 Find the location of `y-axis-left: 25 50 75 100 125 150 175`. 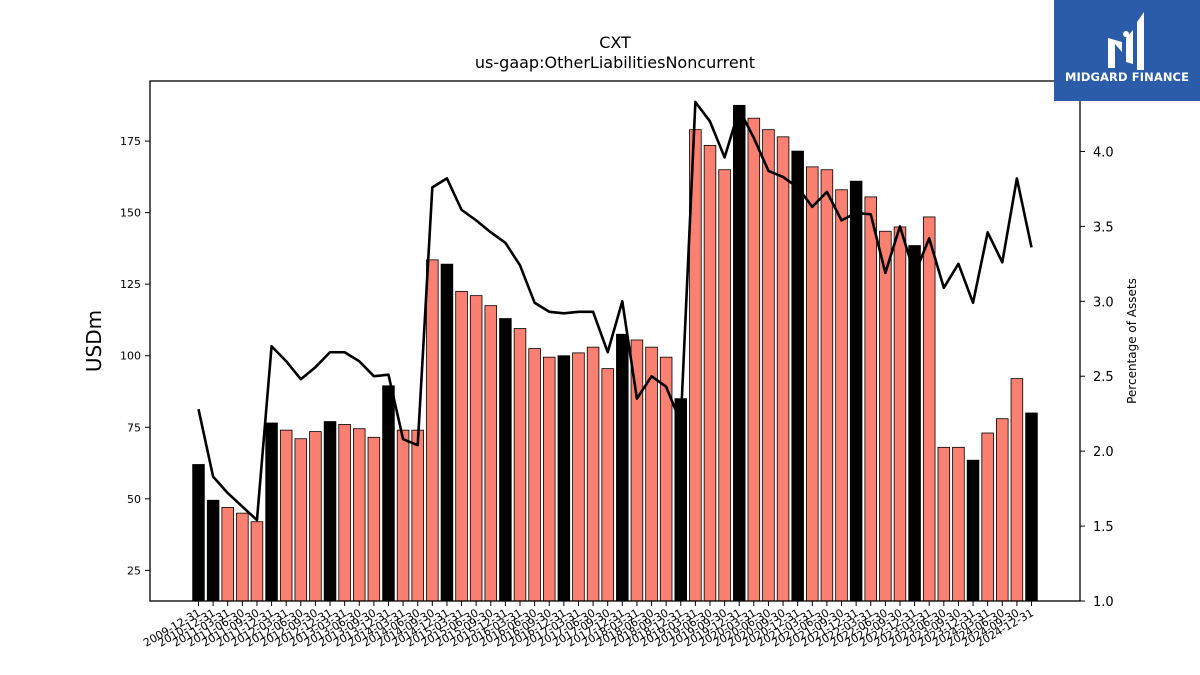

y-axis-left: 25 50 75 100 125 150 175 is located at coordinates (135, 356).